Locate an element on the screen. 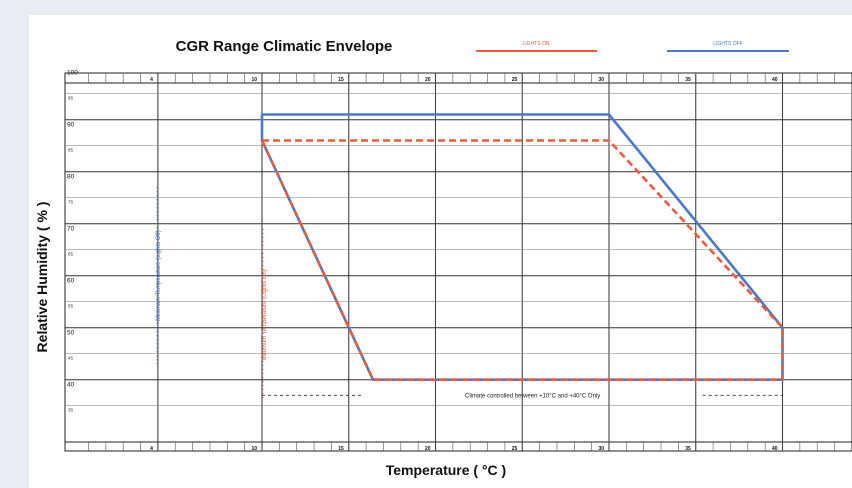 The image size is (852, 488). legend-label-lights-on: LIGHTS ON is located at coordinates (536, 44).